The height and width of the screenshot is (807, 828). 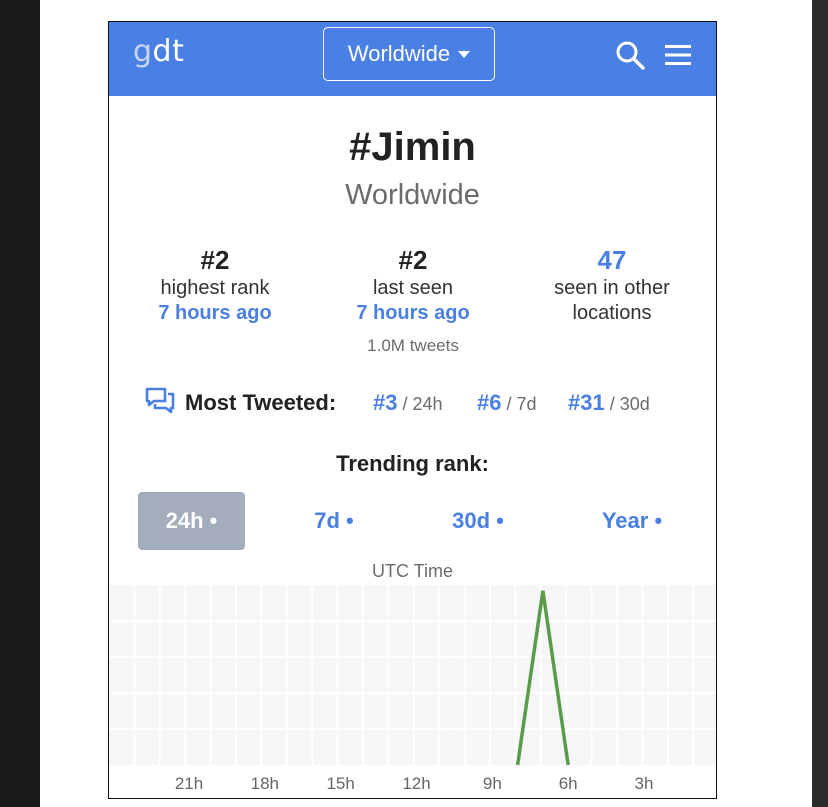 I want to click on navbar: gdt Worldwide, so click(x=412, y=59).